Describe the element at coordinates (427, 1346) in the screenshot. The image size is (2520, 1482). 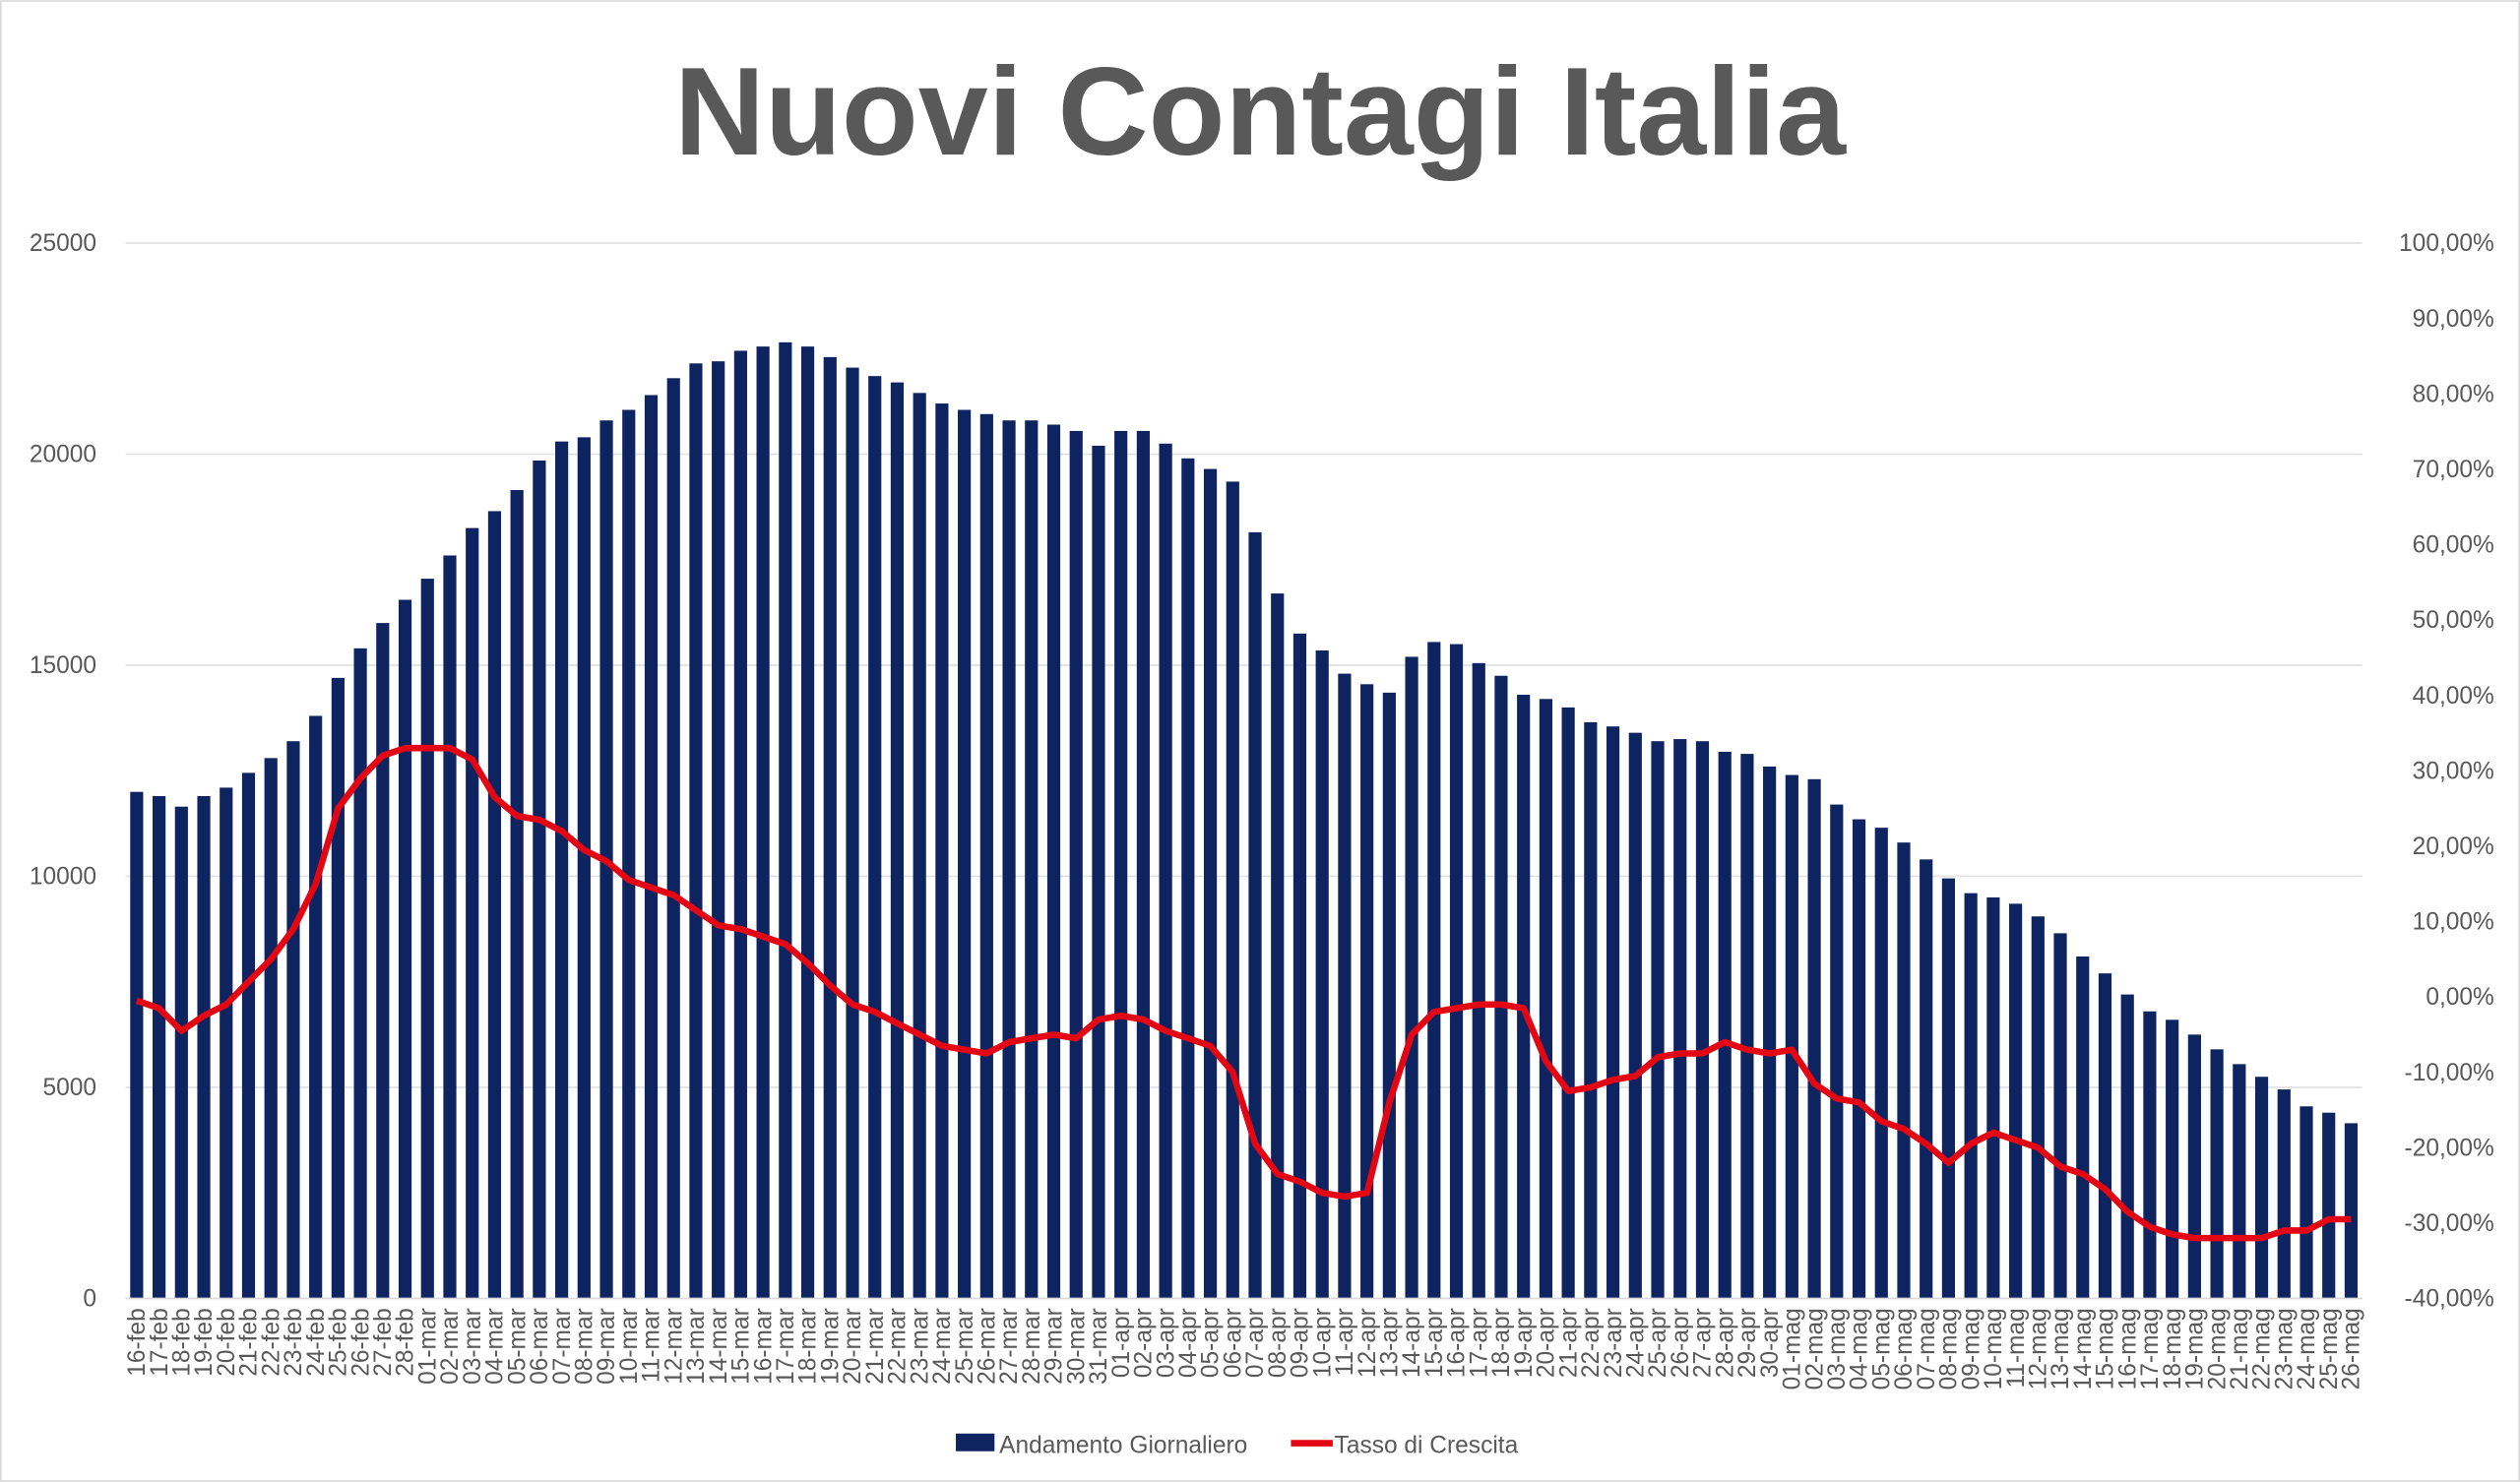
I see `x-tick-label: 01-mar` at that location.